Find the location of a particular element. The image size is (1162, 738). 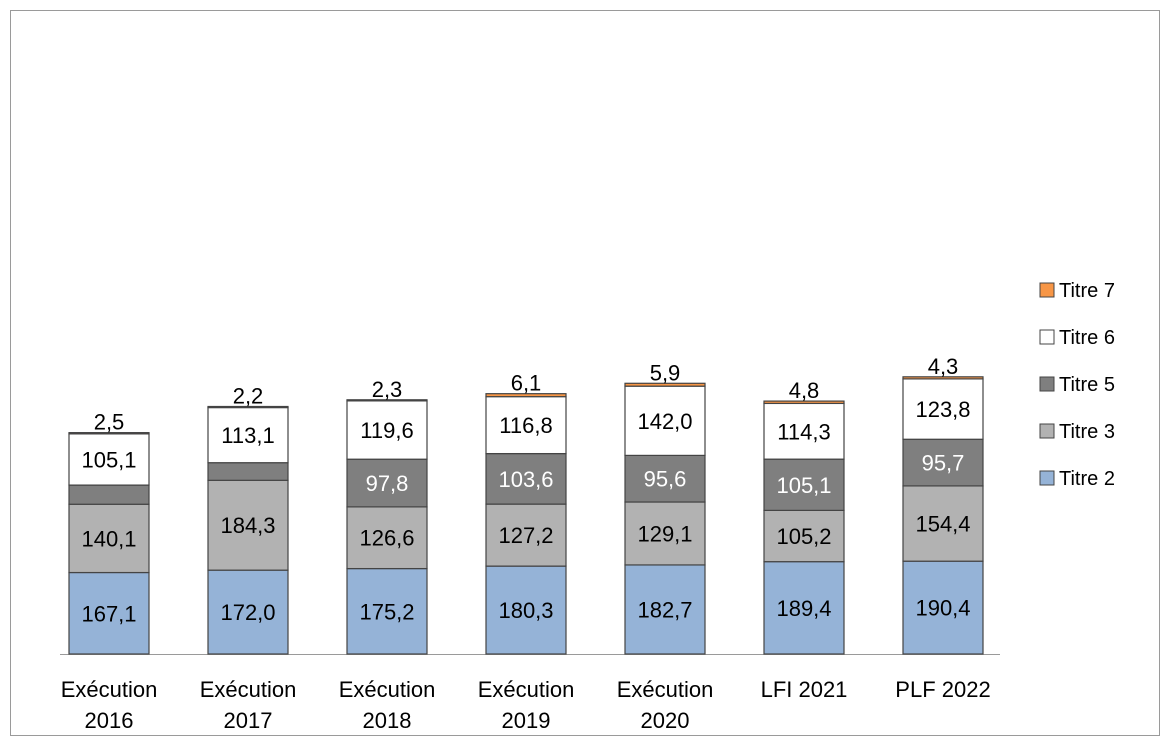

data-label: 127,2 is located at coordinates (525, 535).